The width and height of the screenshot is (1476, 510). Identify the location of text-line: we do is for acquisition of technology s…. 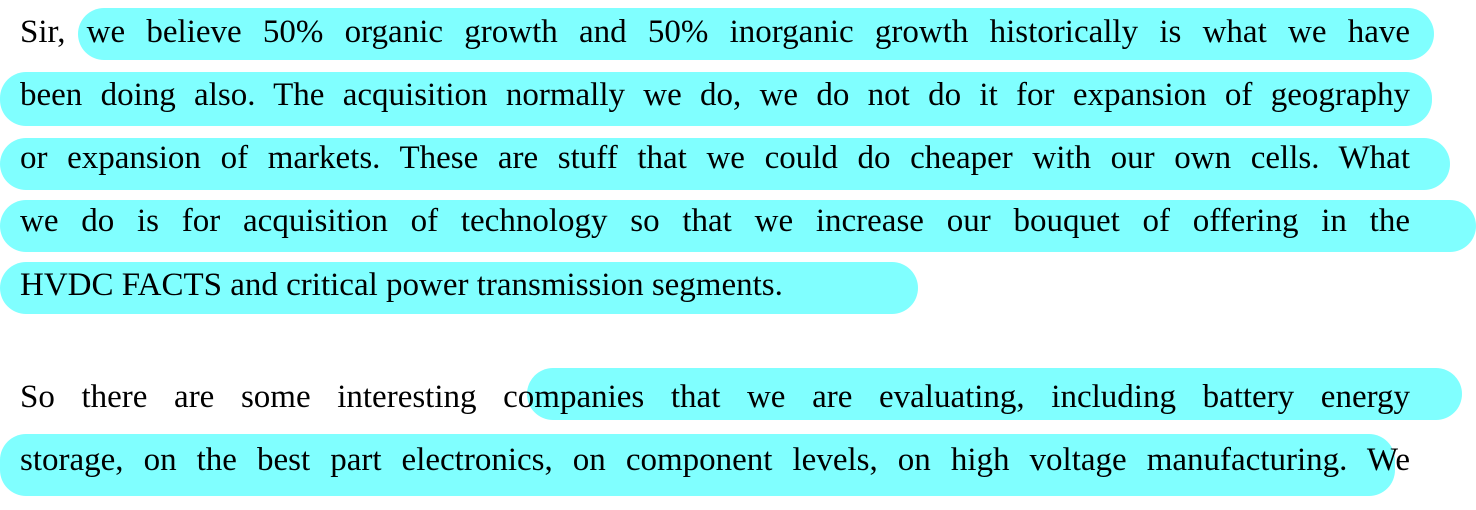
(715, 221).